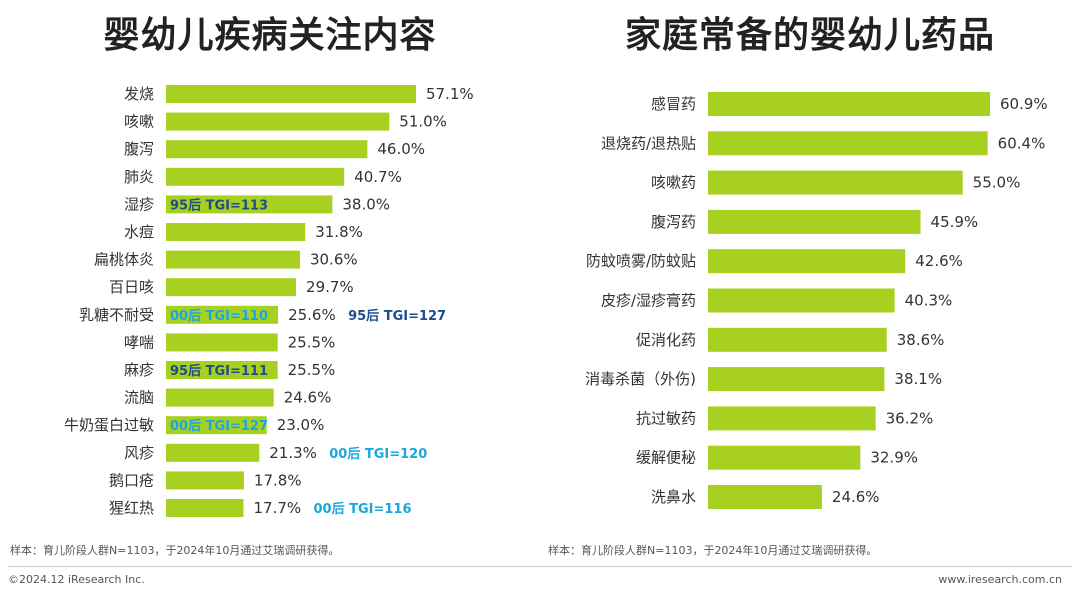 This screenshot has height=595, width=1080. Describe the element at coordinates (339, 232) in the screenshot. I see `value-label: 31.8%` at that location.